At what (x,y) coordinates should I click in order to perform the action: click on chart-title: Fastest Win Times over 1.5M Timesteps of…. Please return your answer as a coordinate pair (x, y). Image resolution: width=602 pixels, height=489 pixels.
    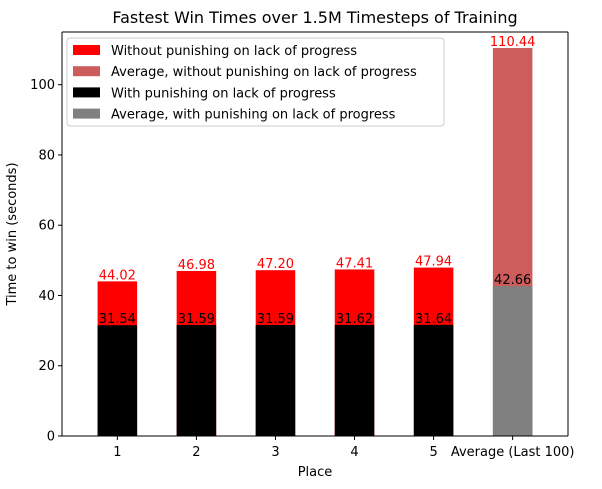
    Looking at the image, I should click on (314, 17).